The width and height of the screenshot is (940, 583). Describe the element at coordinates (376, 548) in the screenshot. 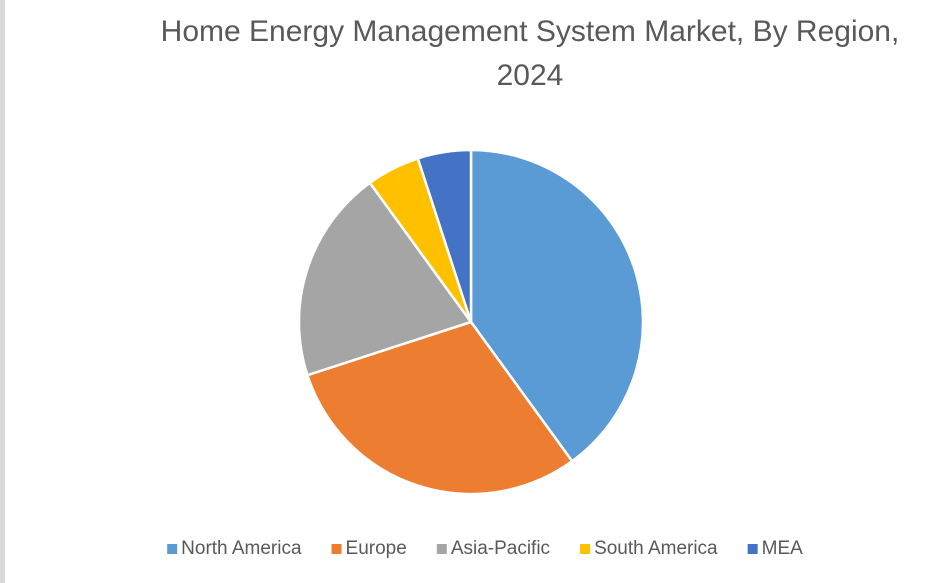

I see `legend-label: Europe` at that location.